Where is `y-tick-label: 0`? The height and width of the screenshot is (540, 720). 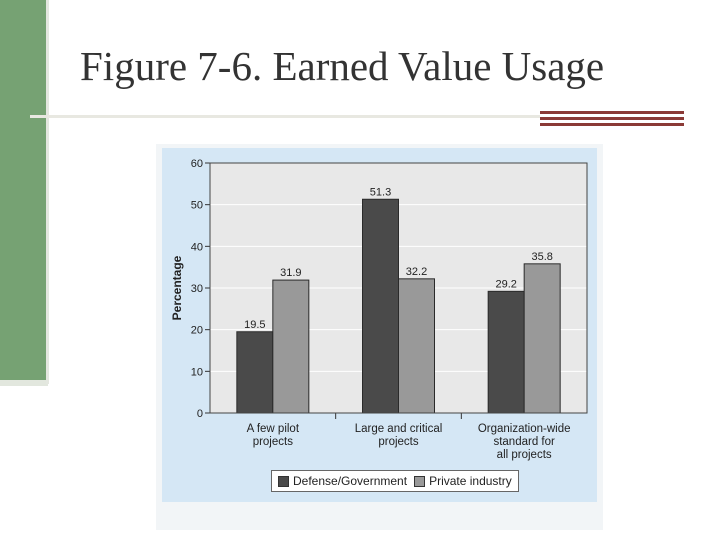
y-tick-label: 0 is located at coordinates (200, 414).